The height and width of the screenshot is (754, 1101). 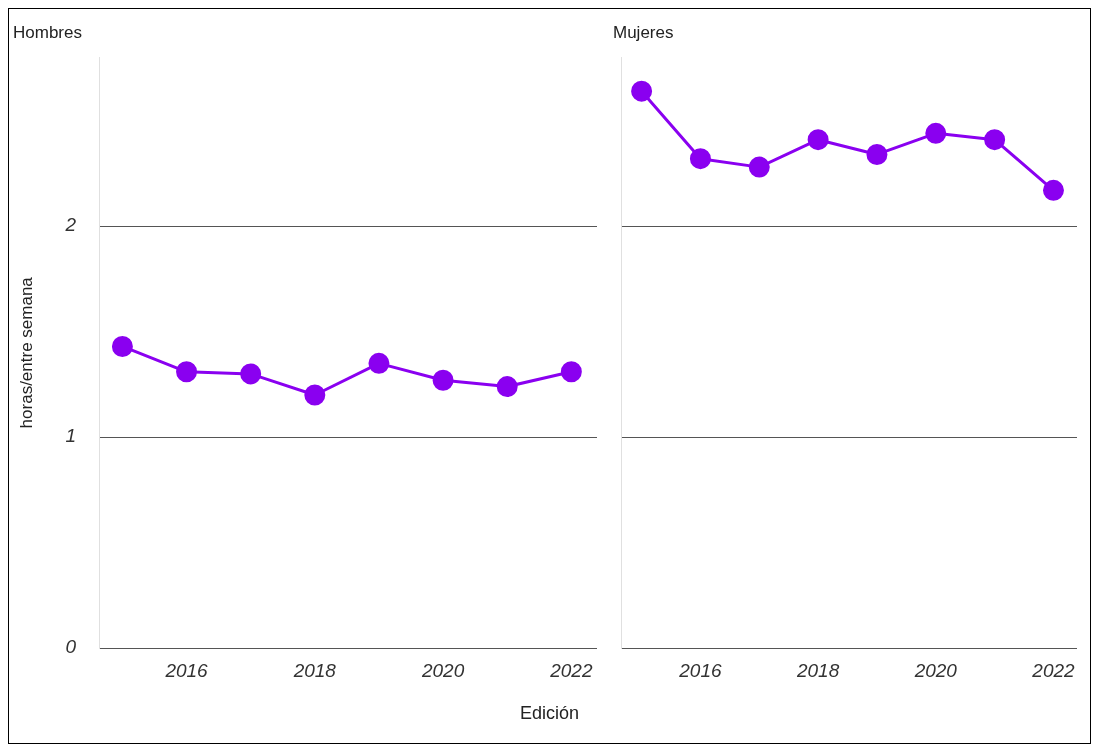 I want to click on chart-title: Mujeres, so click(x=643, y=32).